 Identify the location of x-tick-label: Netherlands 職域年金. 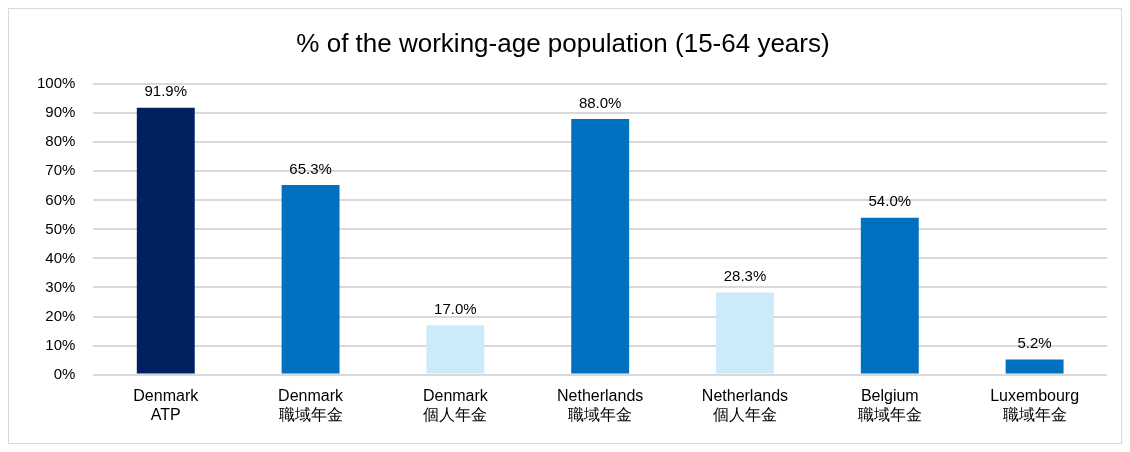
(600, 404).